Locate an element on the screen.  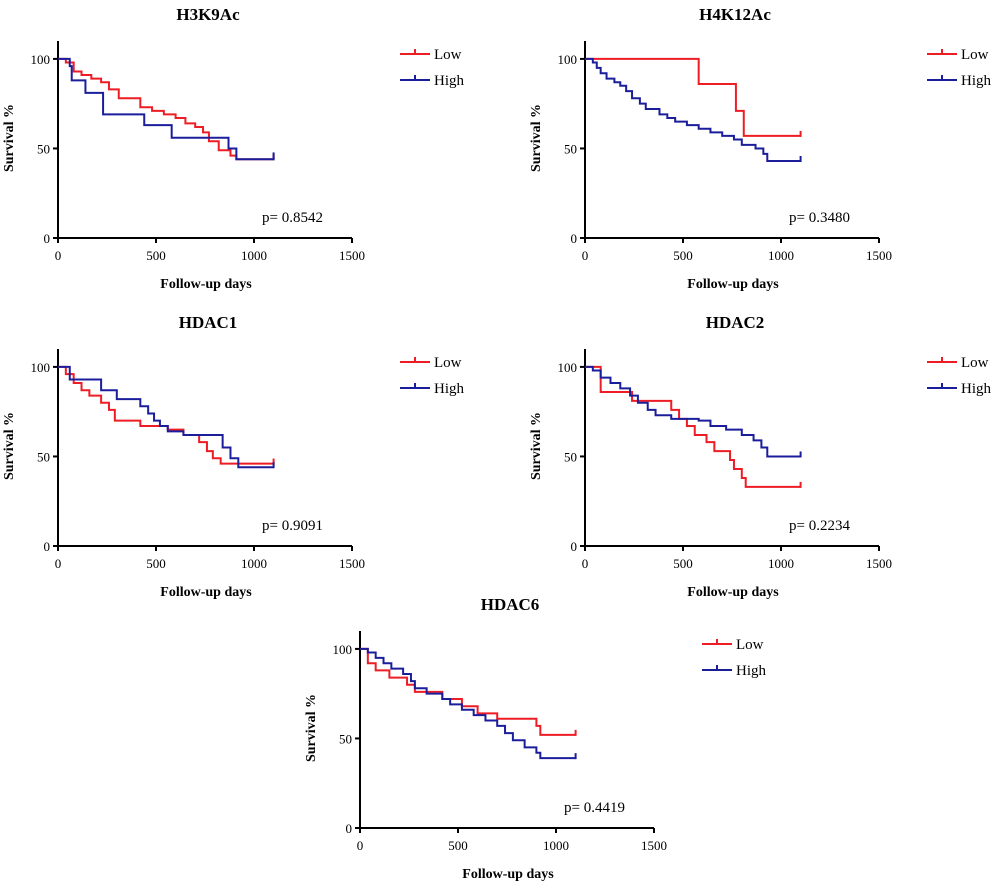
p-value: p= 0.4419 is located at coordinates (594, 808).